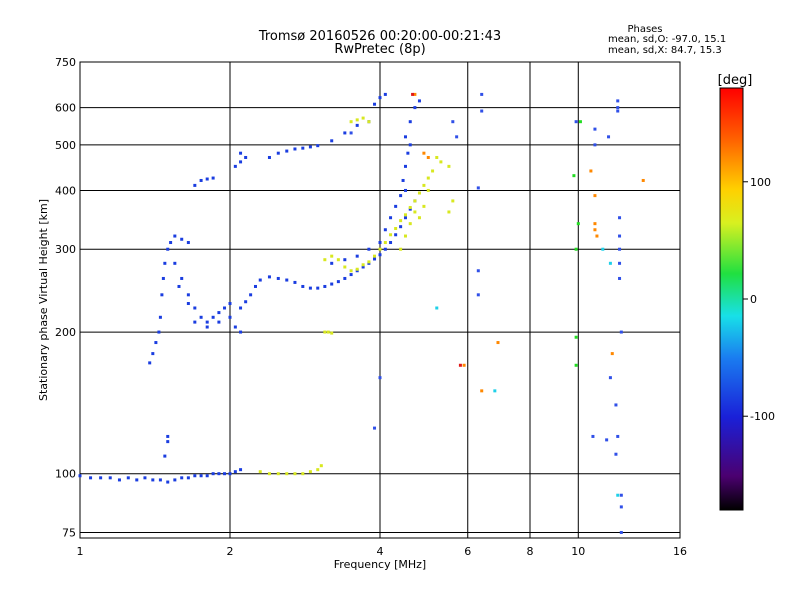 The width and height of the screenshot is (800, 605). I want to click on x-tick-label: 10, so click(578, 551).